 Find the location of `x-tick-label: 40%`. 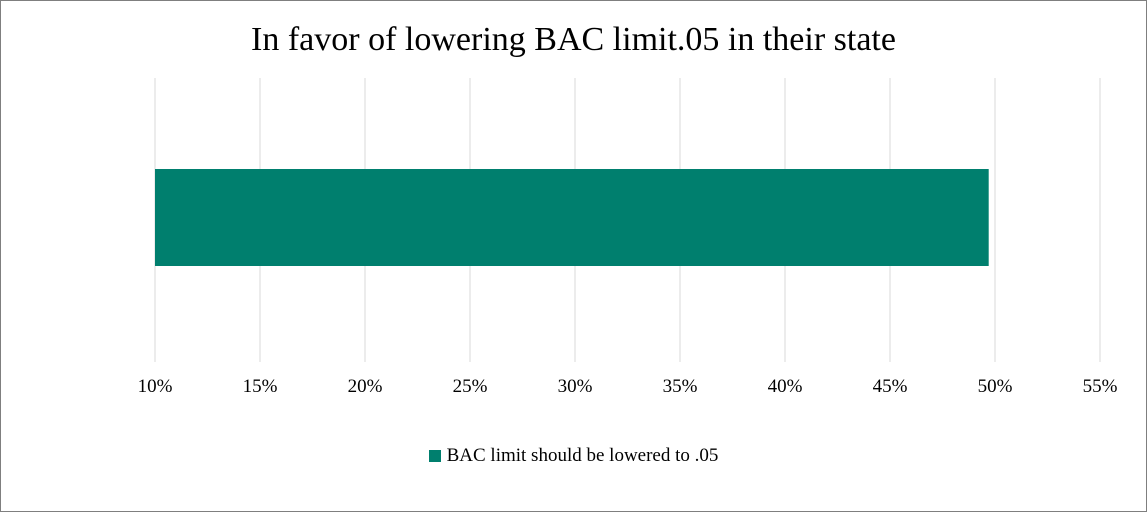

x-tick-label: 40% is located at coordinates (785, 386).